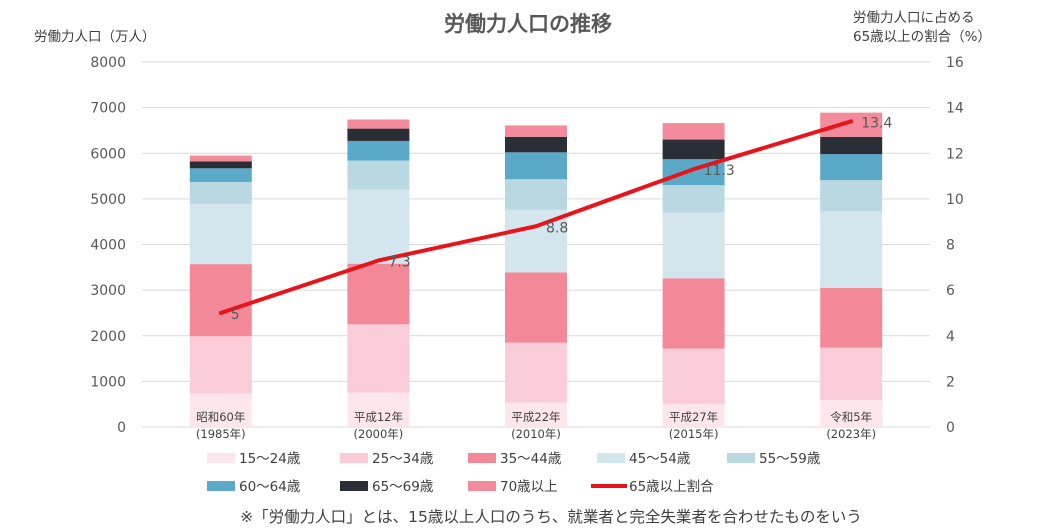 The height and width of the screenshot is (529, 1046). What do you see at coordinates (531, 459) in the screenshot?
I see `legend-label: 35〜44歳` at bounding box center [531, 459].